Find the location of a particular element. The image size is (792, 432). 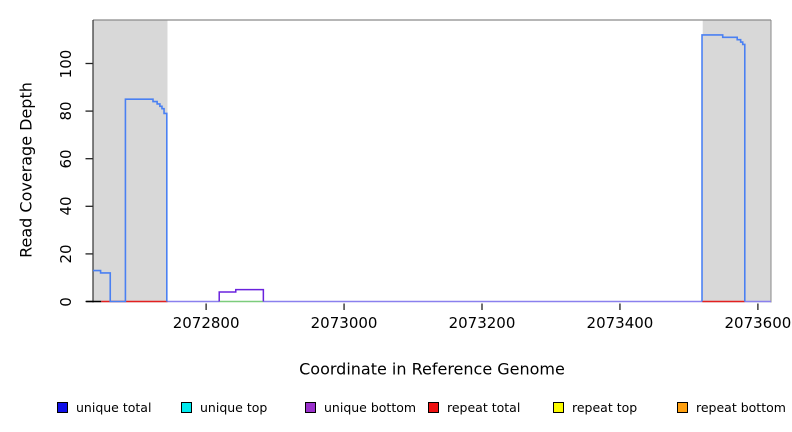

legend-label: repeat total is located at coordinates (484, 407).